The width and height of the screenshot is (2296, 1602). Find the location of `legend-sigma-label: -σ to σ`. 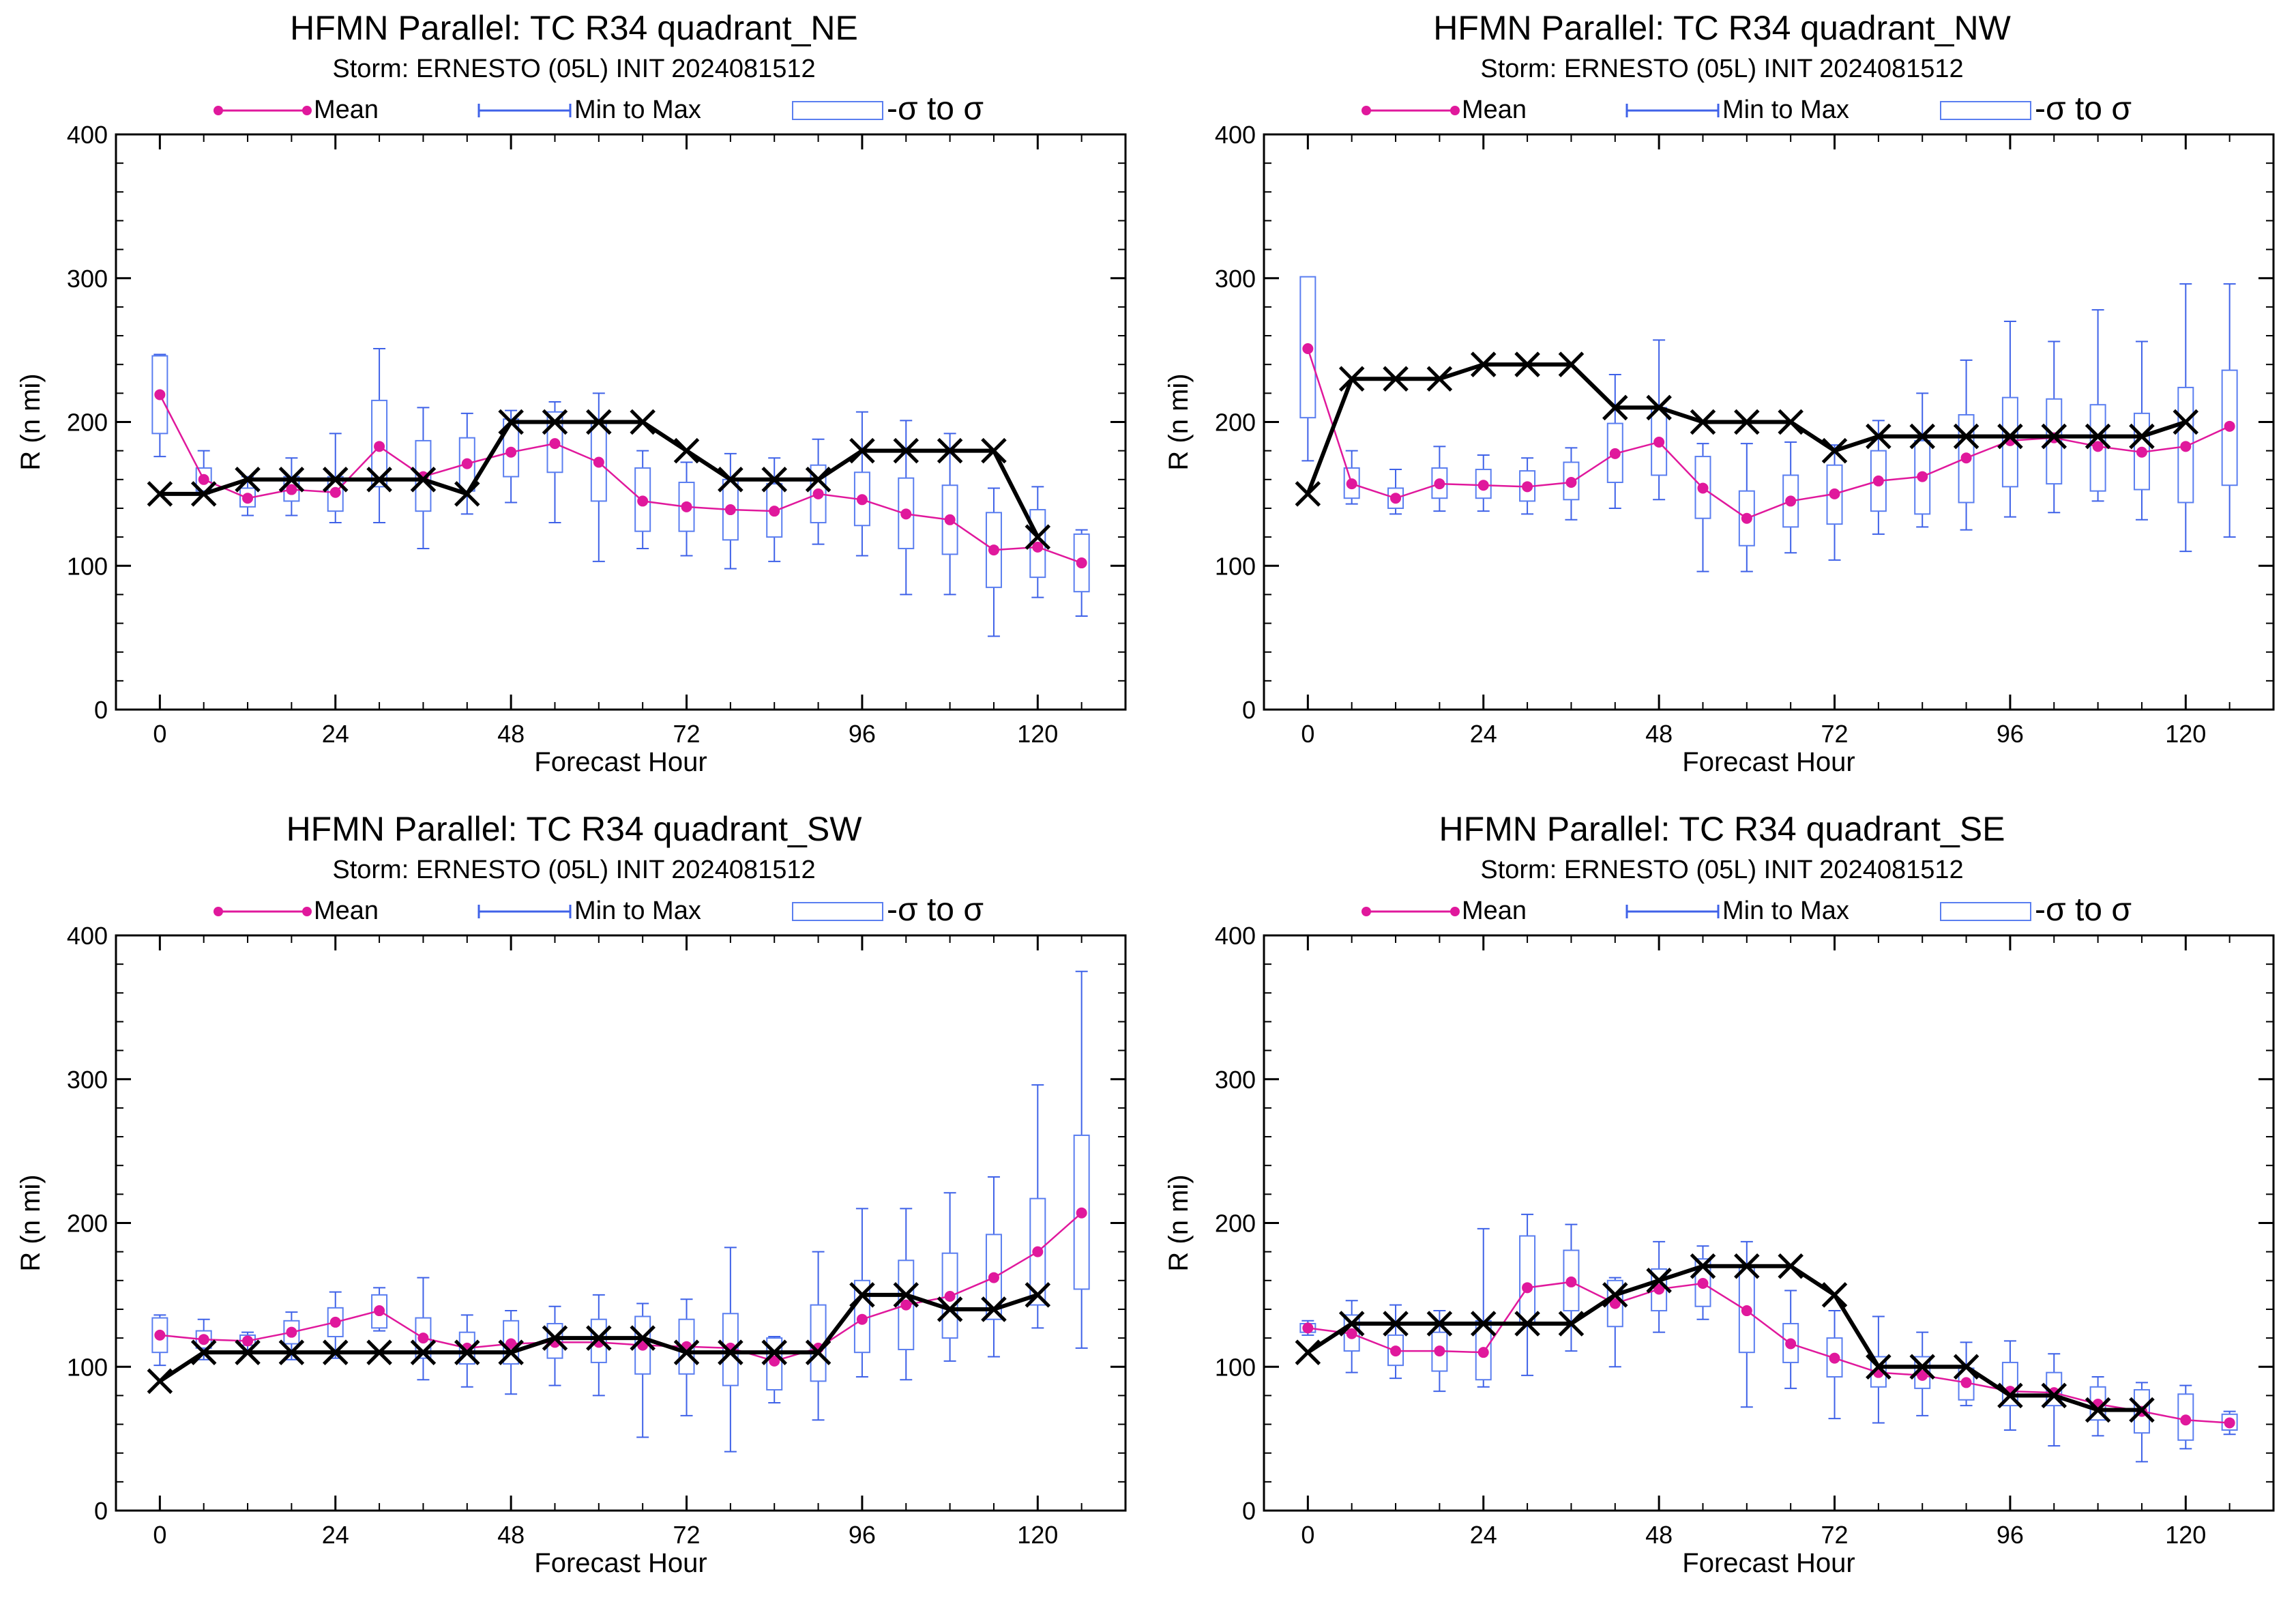

legend-sigma-label: -σ to σ is located at coordinates (936, 109).